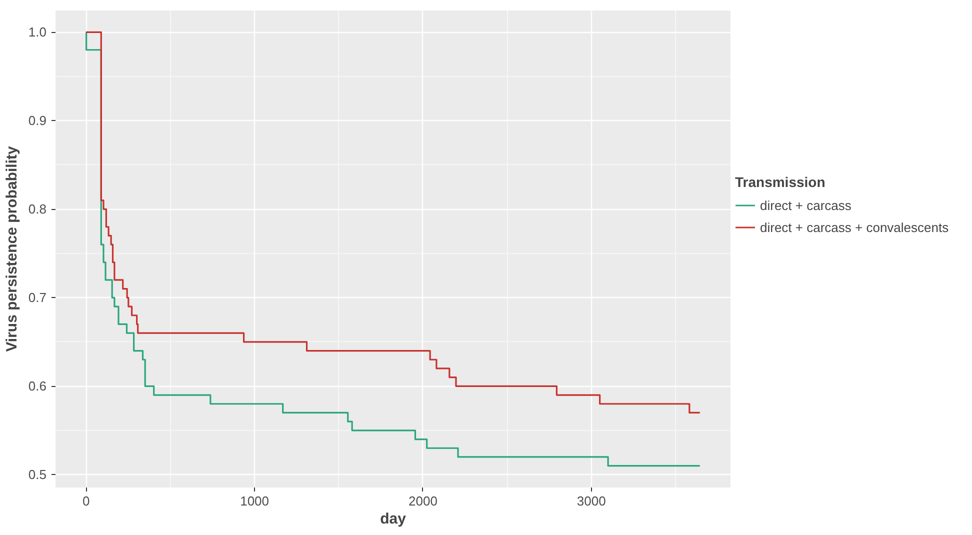 This screenshot has width=972, height=535. Describe the element at coordinates (37, 386) in the screenshot. I see `y-tick-label: 0.6` at that location.